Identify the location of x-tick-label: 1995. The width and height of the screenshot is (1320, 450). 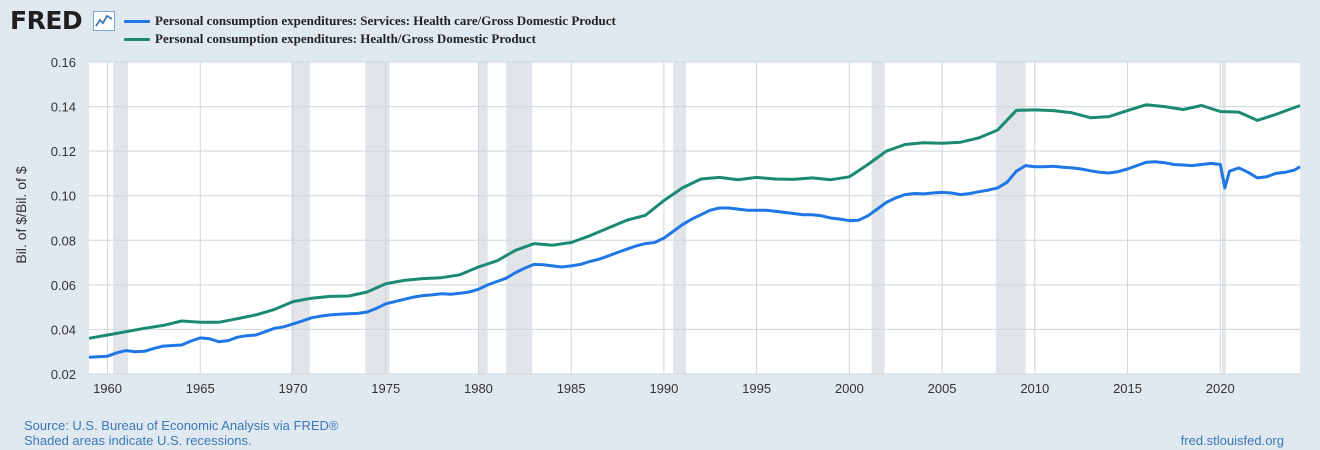
(756, 388).